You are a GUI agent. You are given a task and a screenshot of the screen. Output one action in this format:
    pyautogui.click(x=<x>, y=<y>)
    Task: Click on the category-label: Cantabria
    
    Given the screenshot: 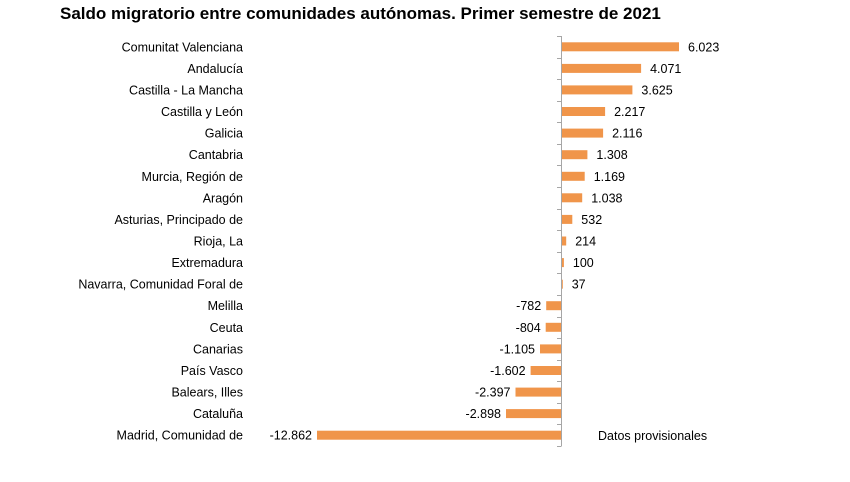 What is the action you would take?
    pyautogui.click(x=216, y=155)
    